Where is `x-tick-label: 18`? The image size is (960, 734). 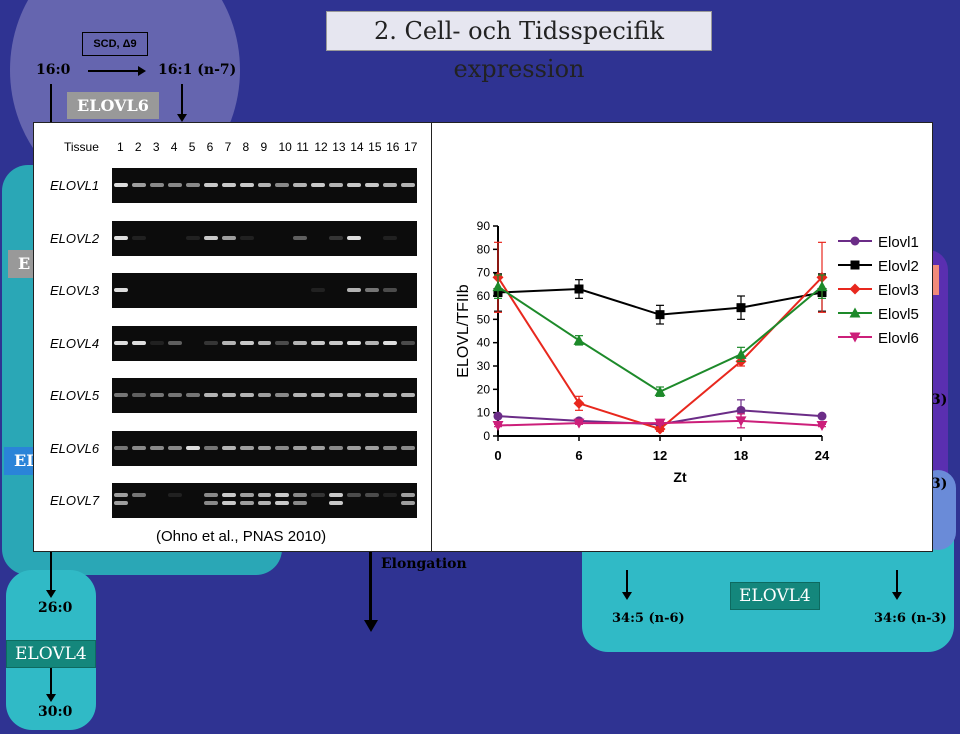 x-tick-label: 18 is located at coordinates (741, 455).